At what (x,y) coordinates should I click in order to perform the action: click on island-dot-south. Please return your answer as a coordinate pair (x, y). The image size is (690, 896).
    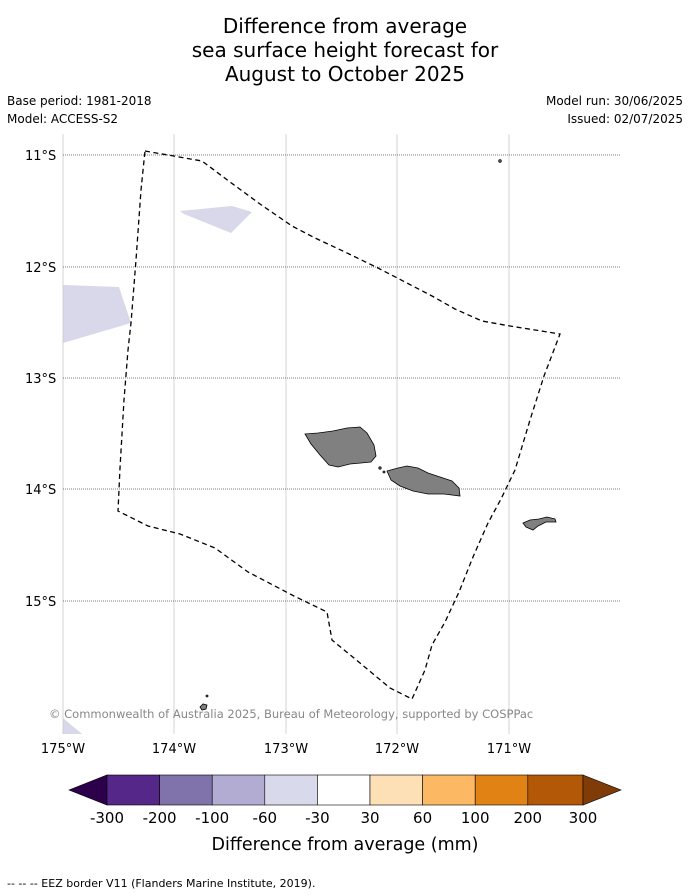
    Looking at the image, I should click on (207, 696).